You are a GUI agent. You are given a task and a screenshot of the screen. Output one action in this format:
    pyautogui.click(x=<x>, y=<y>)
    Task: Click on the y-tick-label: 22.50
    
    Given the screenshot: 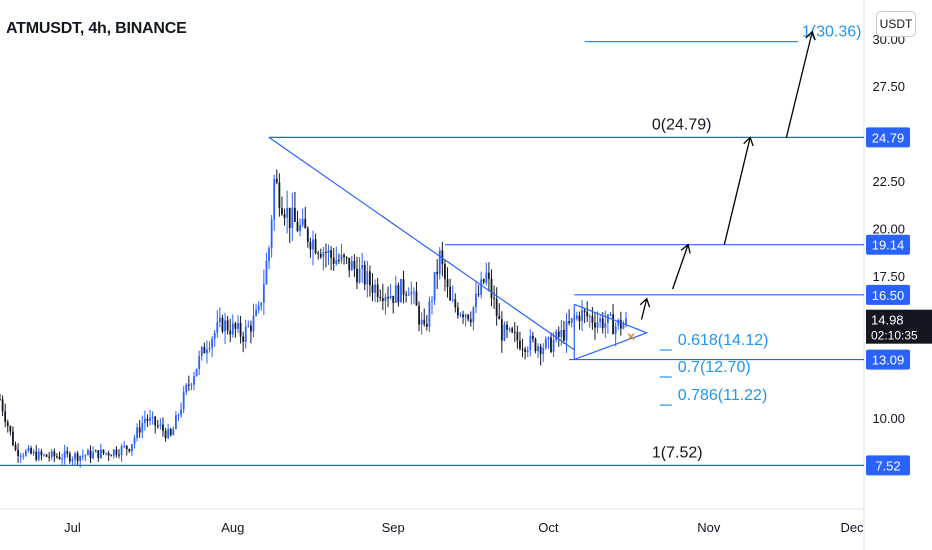 What is the action you would take?
    pyautogui.click(x=888, y=181)
    